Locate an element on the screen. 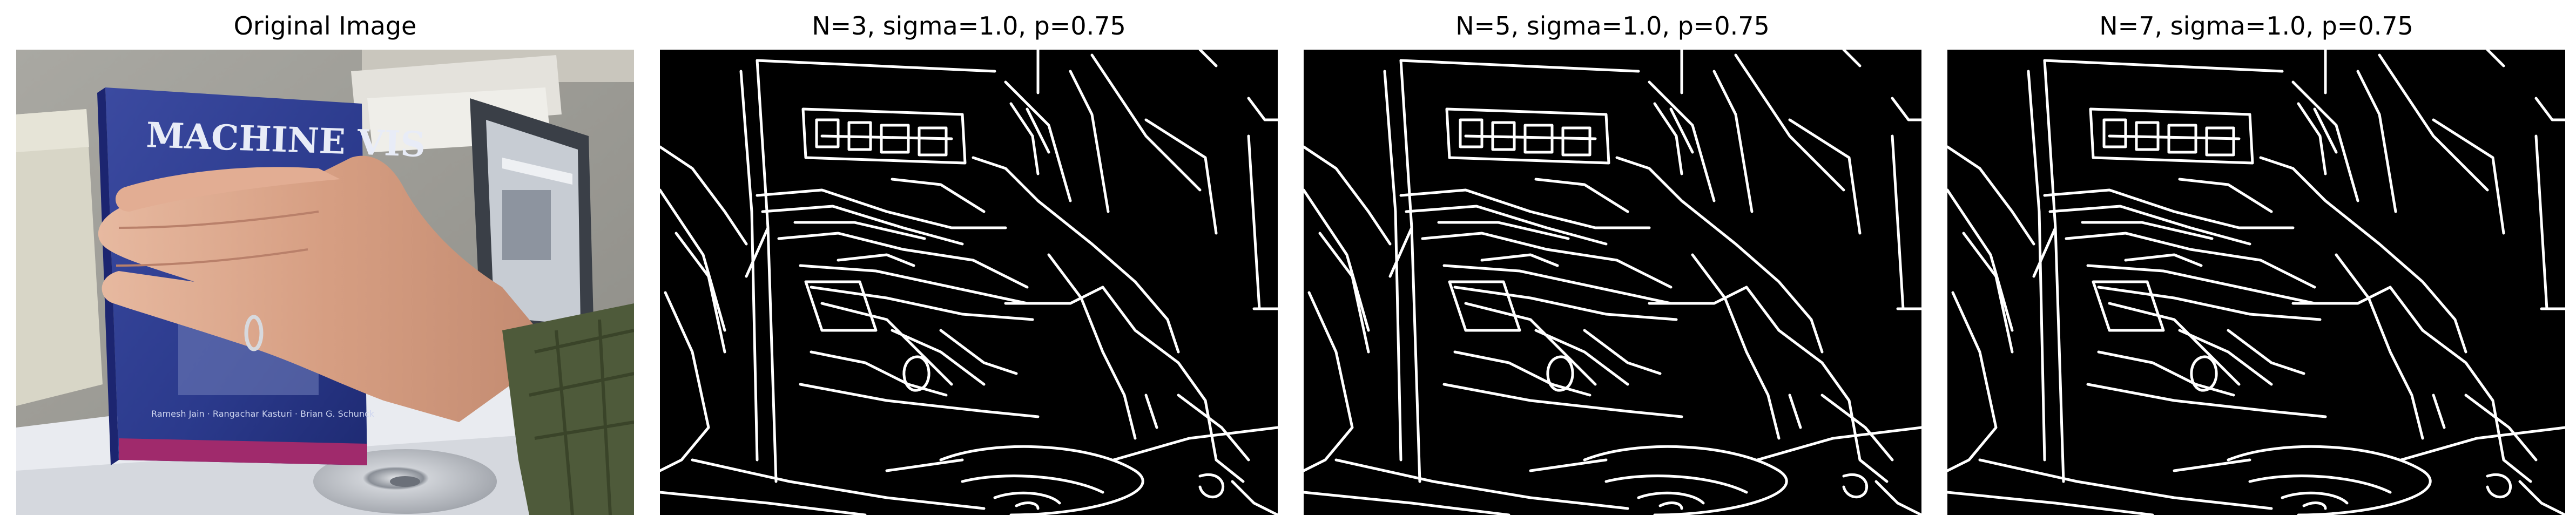 The width and height of the screenshot is (2576, 529). panel-title-n3: N=3, sigma=1.0, p=0.75 is located at coordinates (969, 26).